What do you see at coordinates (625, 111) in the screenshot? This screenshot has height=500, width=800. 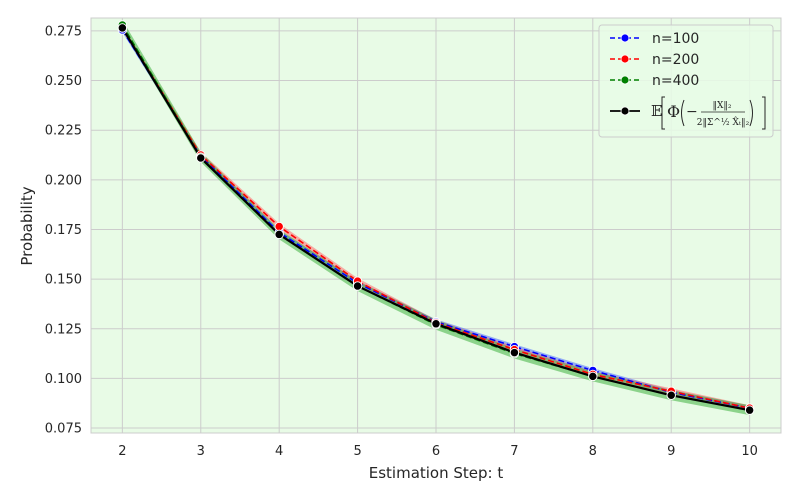 I see `legend-marker-expectation` at bounding box center [625, 111].